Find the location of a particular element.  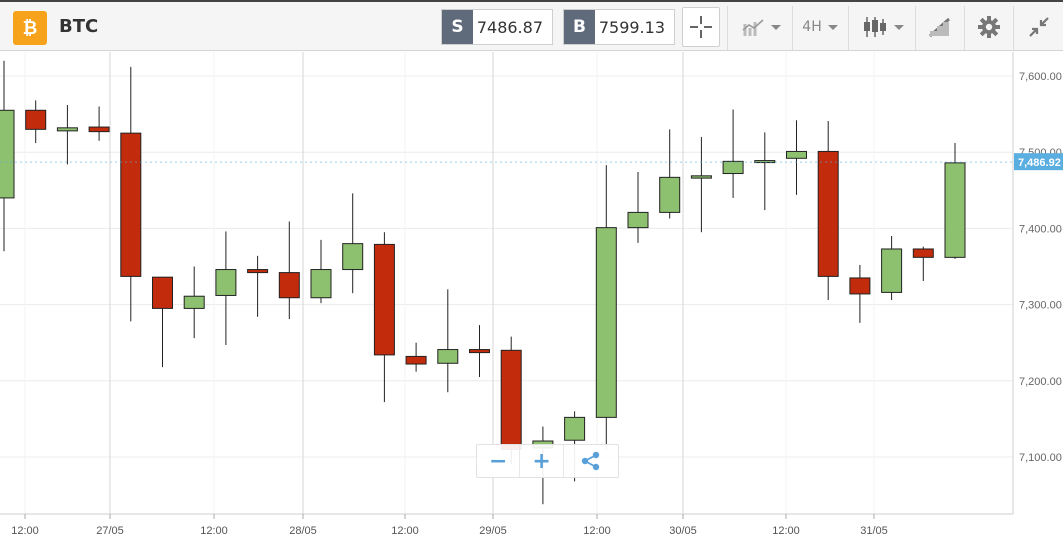

crosshair-icon is located at coordinates (701, 27).